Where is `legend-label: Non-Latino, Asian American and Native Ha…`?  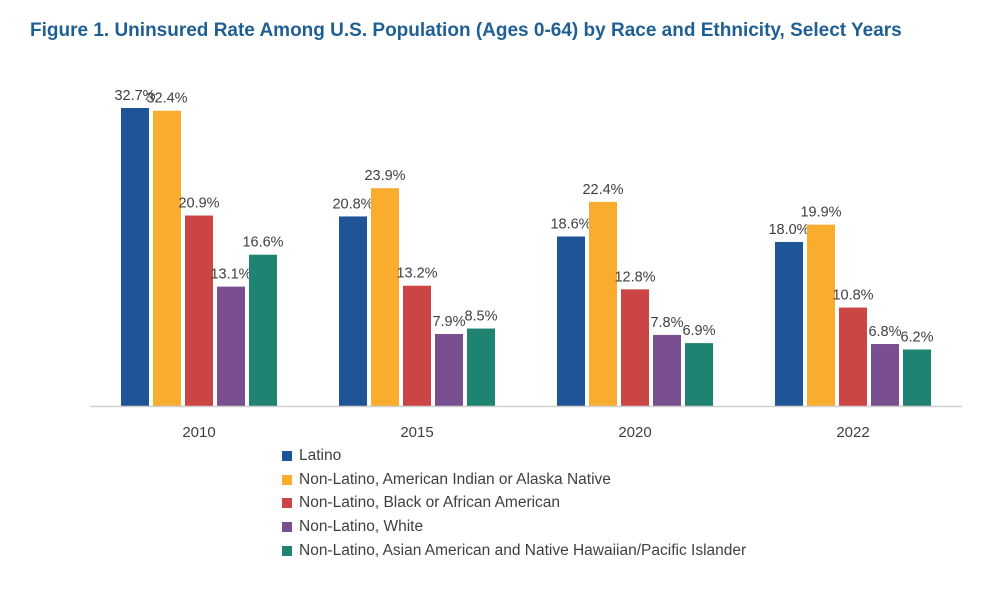 legend-label: Non-Latino, Asian American and Native Ha… is located at coordinates (523, 551).